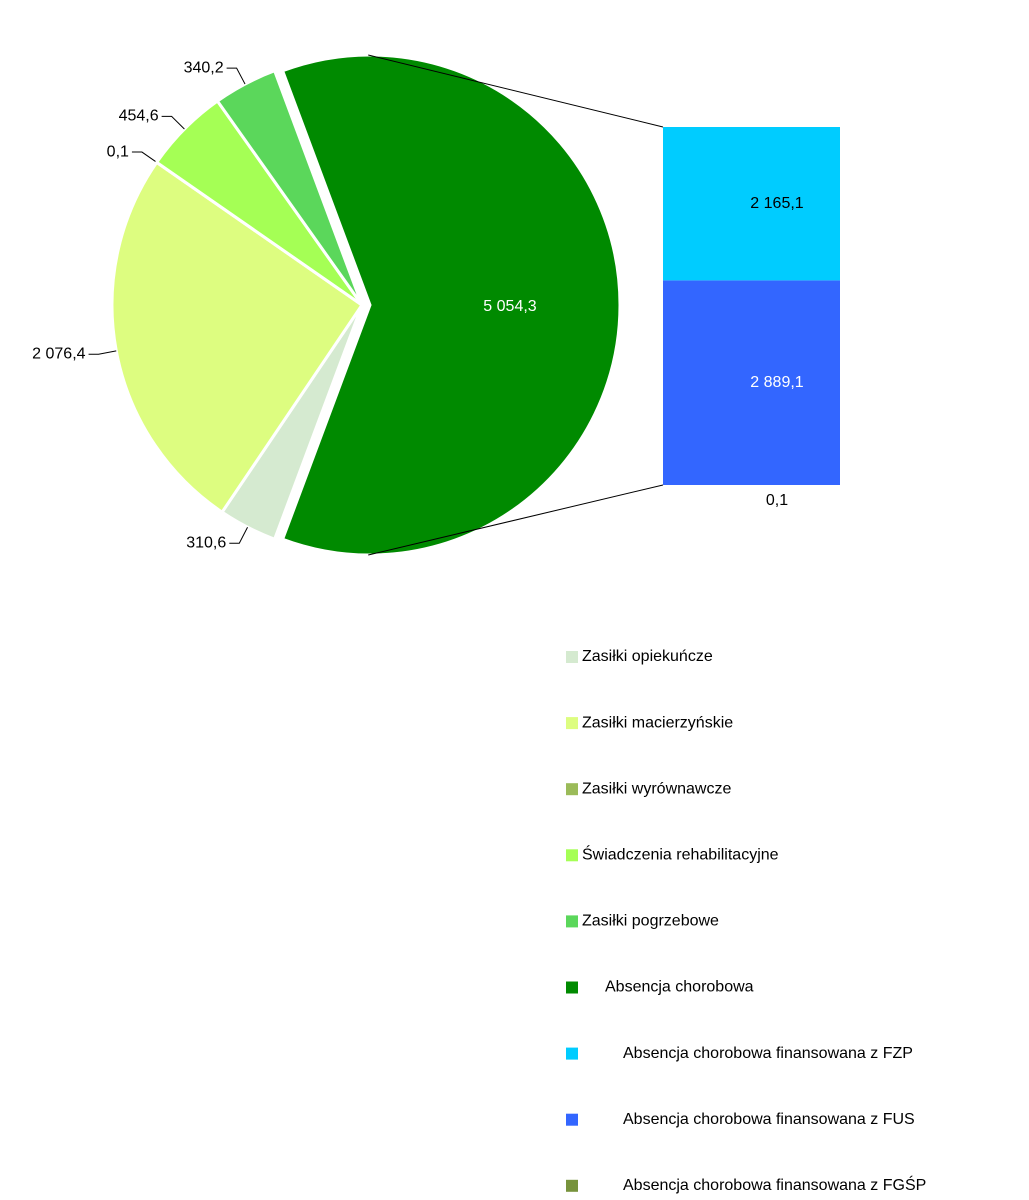 The width and height of the screenshot is (1029, 1200). Describe the element at coordinates (509, 306) in the screenshot. I see `data-label: 5 054,3` at that location.